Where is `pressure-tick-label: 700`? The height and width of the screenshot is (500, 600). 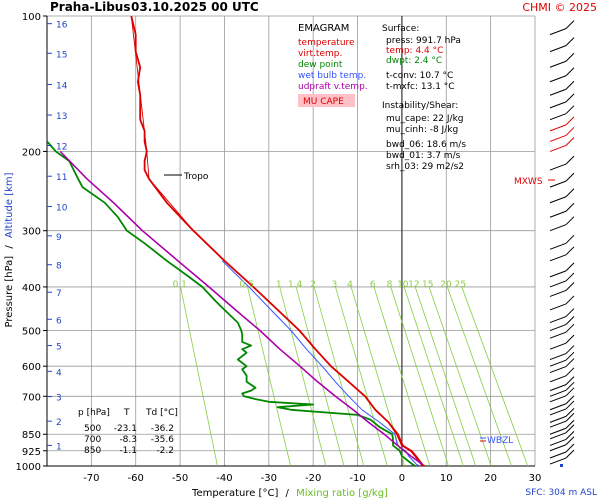
pressure-tick-label: 700 is located at coordinates (31, 397).